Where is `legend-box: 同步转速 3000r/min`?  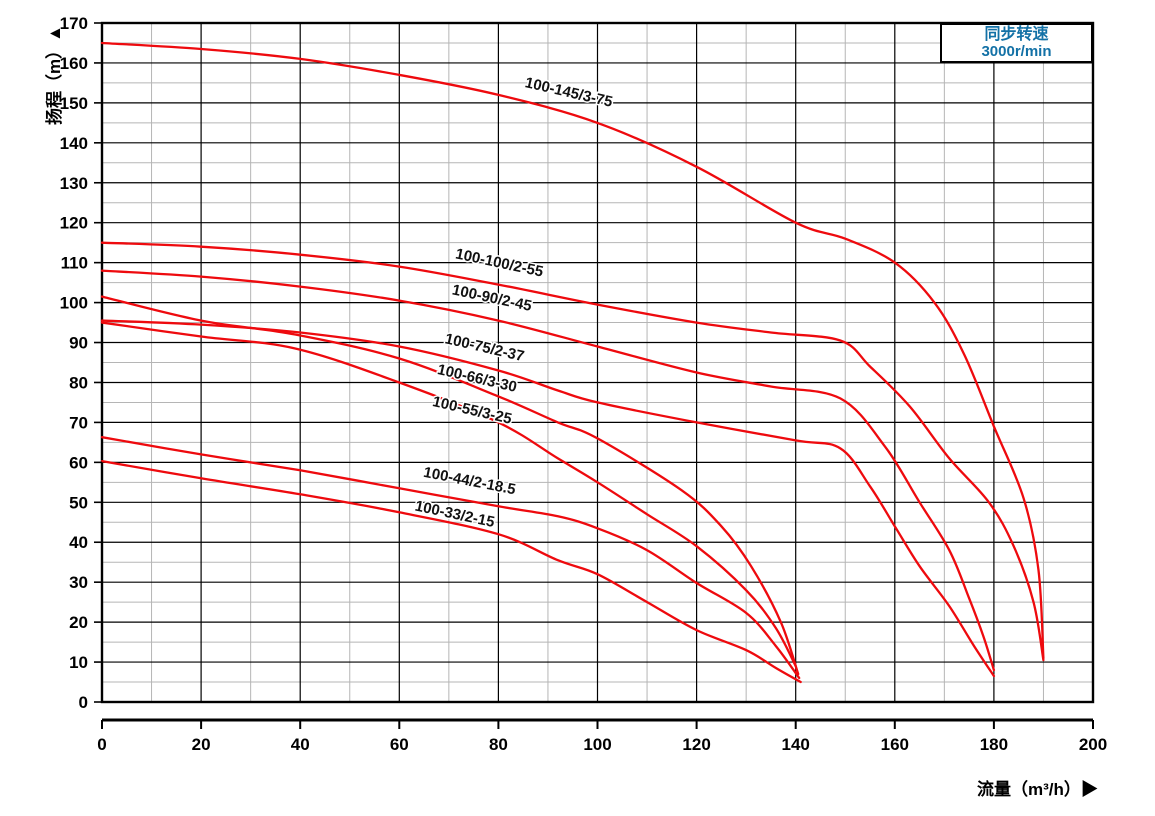 legend-box: 同步转速 3000r/min is located at coordinates (1016, 43).